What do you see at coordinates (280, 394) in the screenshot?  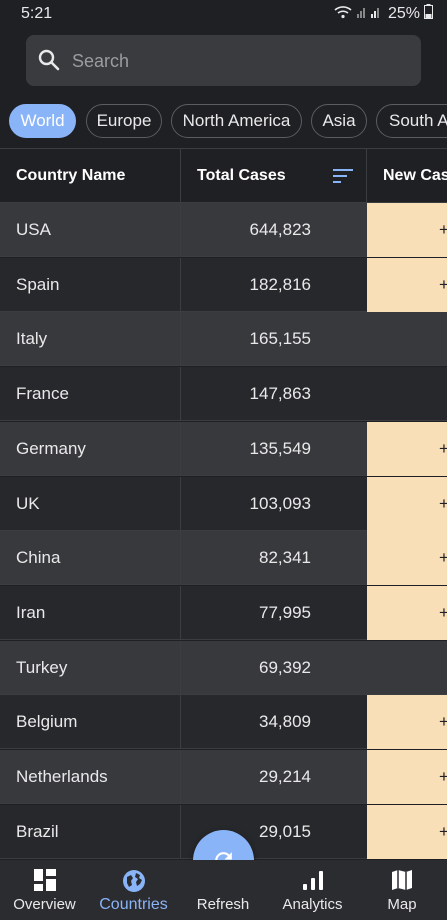 I see `cell-total-cases: 147,863` at bounding box center [280, 394].